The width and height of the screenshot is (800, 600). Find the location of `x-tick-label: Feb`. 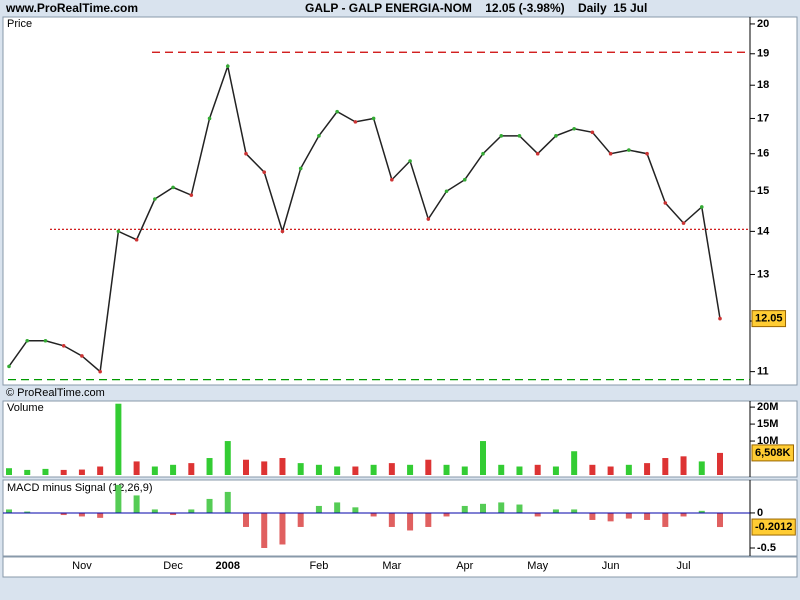

x-tick-label: Feb is located at coordinates (318, 566).